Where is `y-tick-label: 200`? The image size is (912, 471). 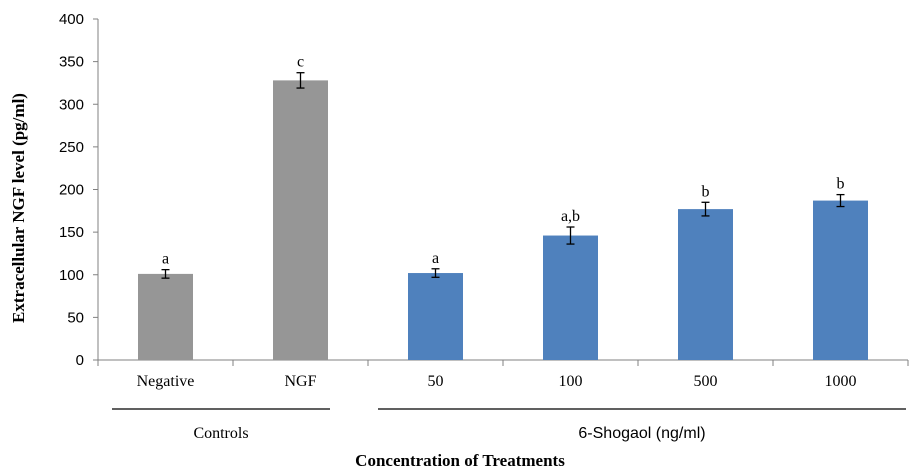
y-tick-label: 200 is located at coordinates (71, 190).